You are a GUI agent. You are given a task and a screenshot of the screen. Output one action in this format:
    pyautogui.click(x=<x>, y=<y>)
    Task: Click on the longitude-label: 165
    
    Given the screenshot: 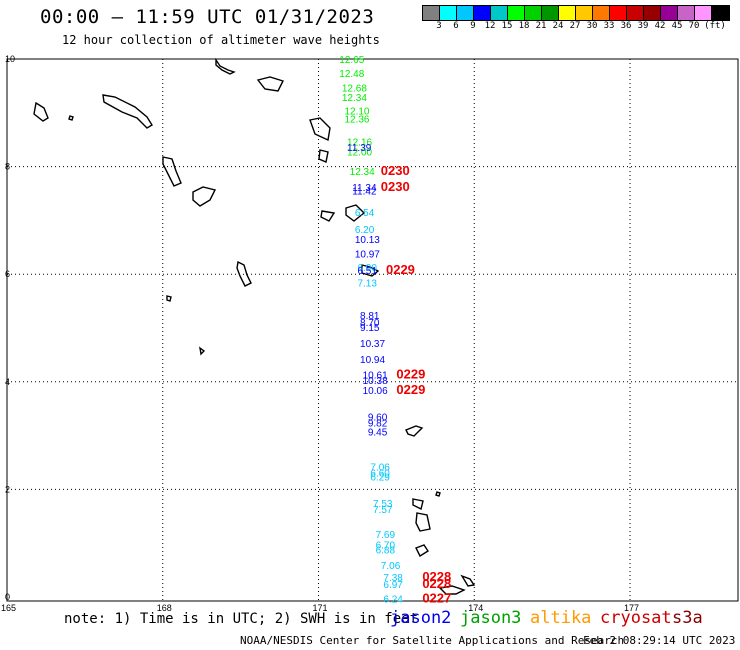 What is the action you would take?
    pyautogui.click(x=8, y=608)
    